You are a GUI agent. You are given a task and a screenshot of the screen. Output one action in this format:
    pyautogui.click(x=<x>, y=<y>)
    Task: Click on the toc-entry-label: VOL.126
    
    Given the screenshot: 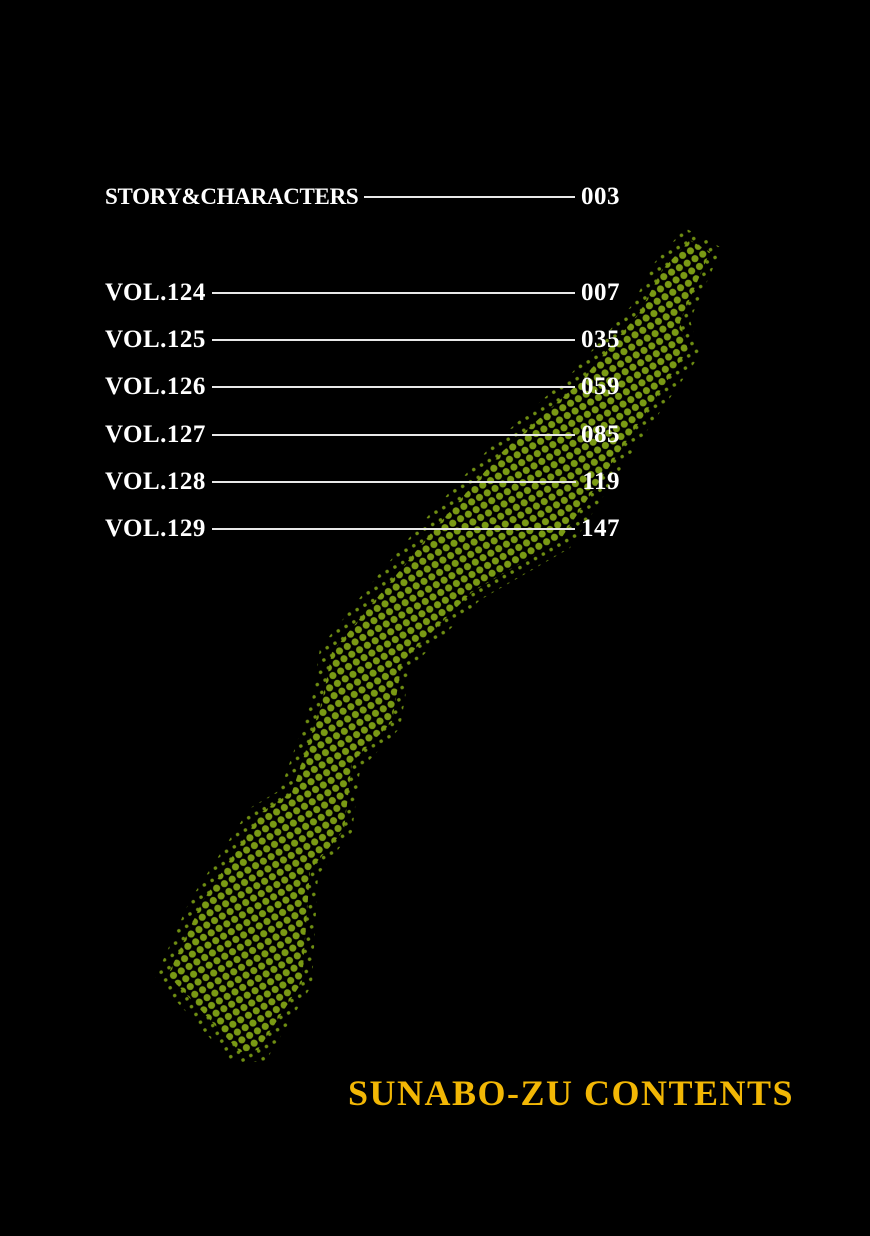 What is the action you would take?
    pyautogui.click(x=155, y=386)
    